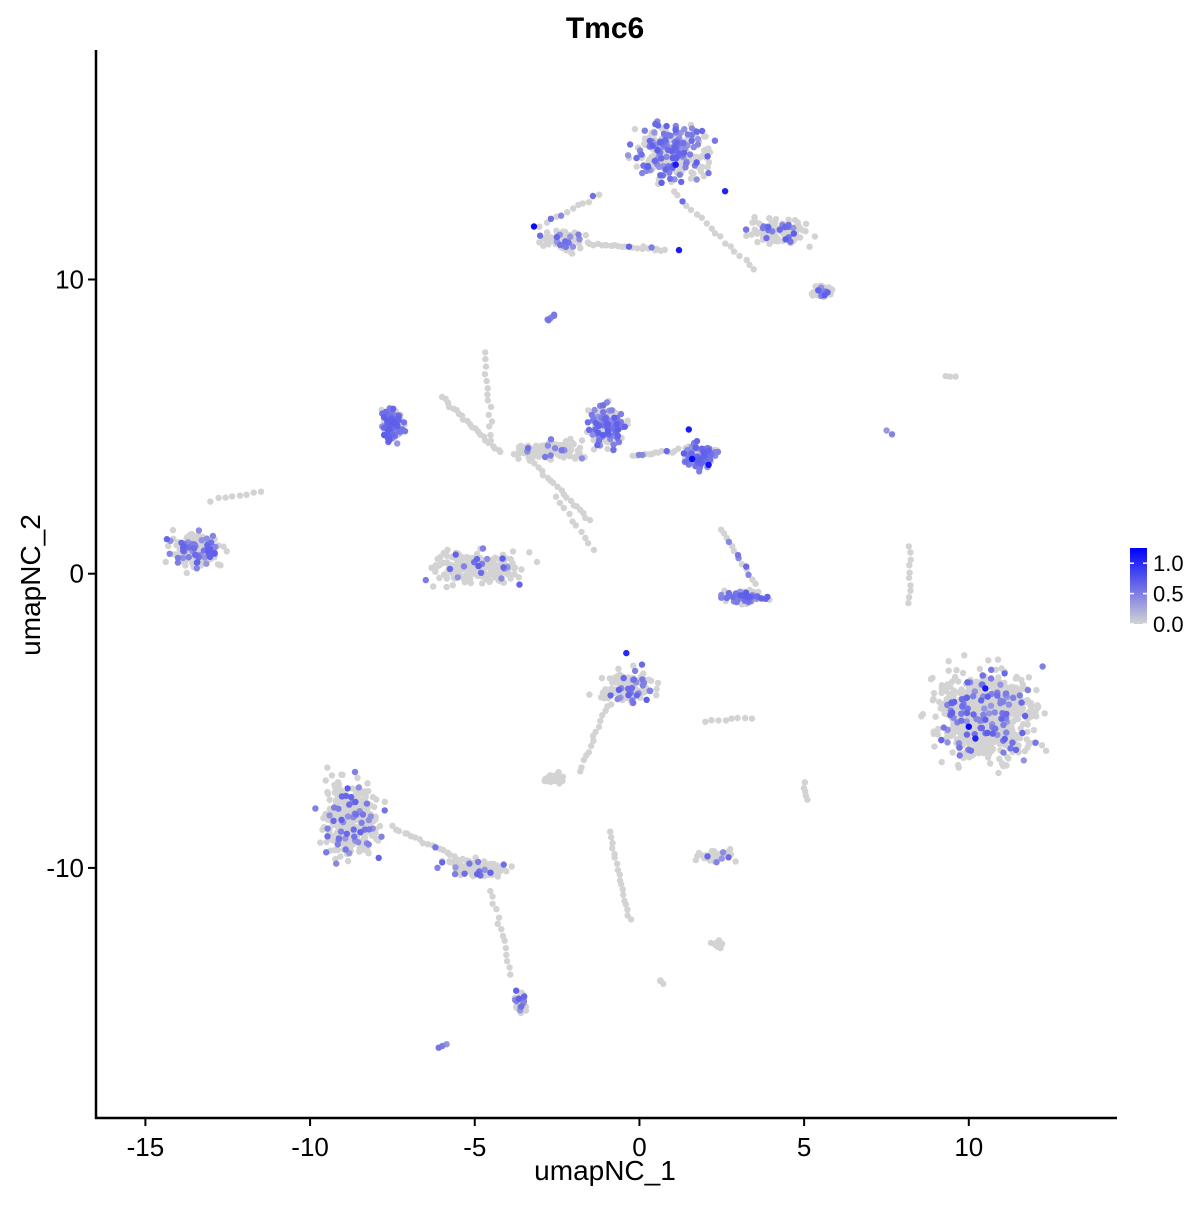 The width and height of the screenshot is (1200, 1205). What do you see at coordinates (1168, 594) in the screenshot?
I see `legend-label: 0.5` at bounding box center [1168, 594].